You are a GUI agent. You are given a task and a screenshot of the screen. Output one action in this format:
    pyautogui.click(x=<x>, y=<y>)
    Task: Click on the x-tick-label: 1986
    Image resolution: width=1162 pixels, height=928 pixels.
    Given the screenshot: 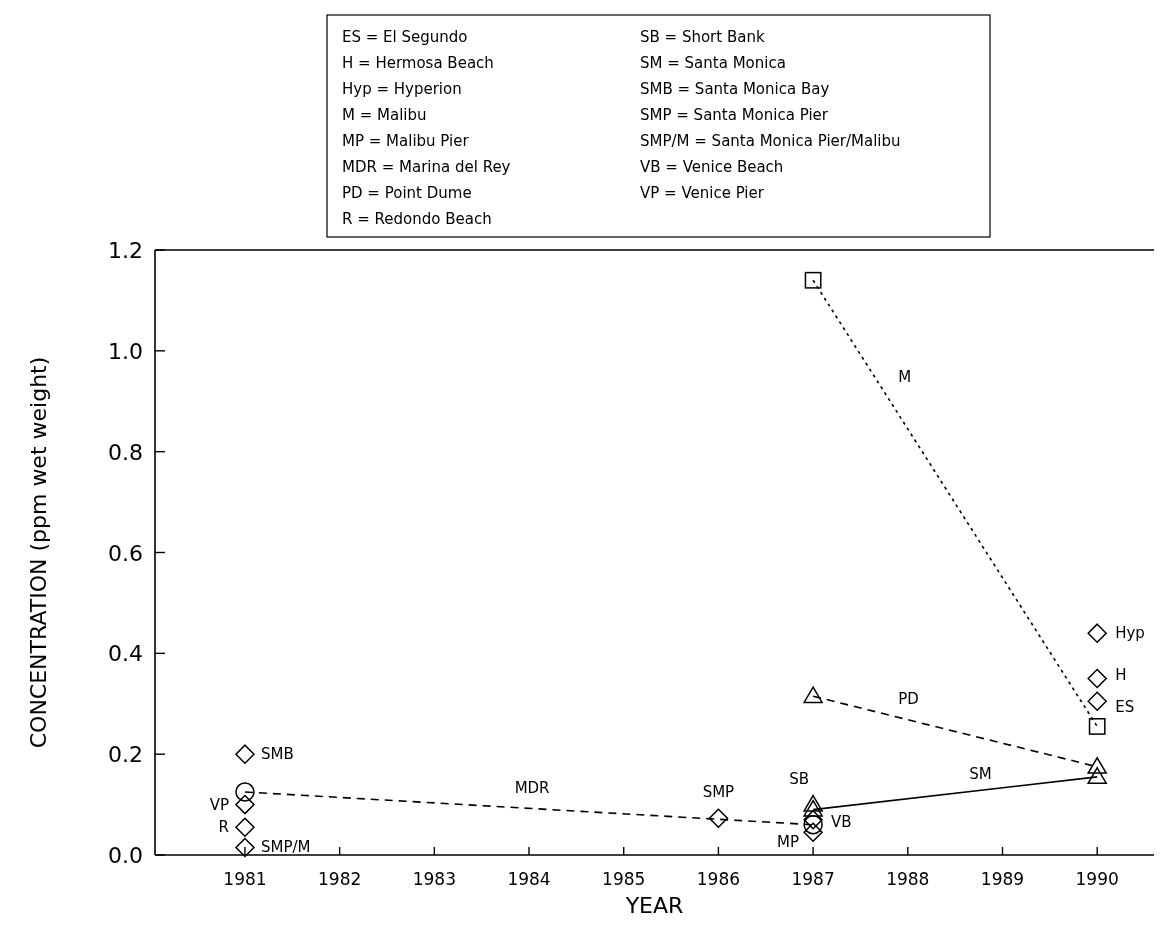 What is the action you would take?
    pyautogui.click(x=718, y=879)
    